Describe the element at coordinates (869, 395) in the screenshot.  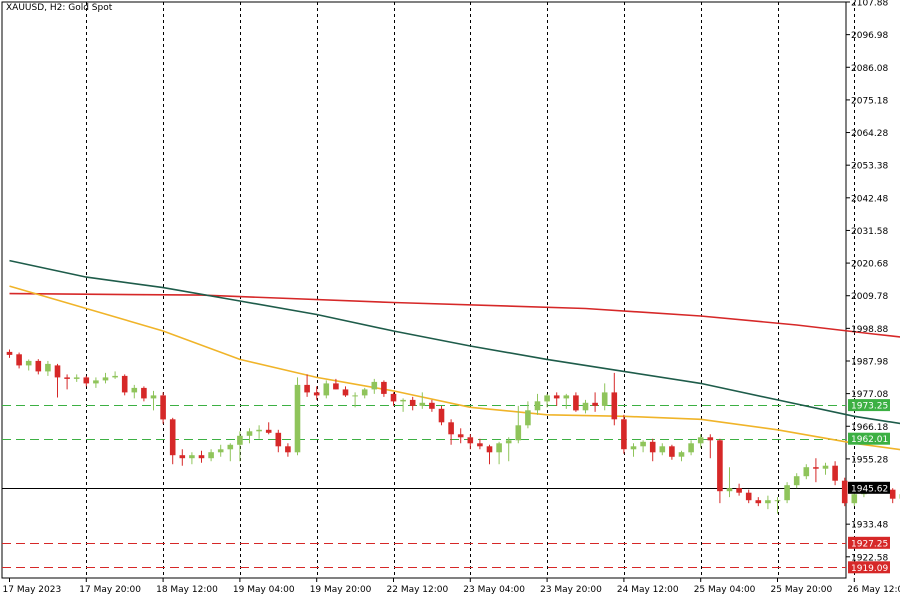
I see `y-tick-label: 1977.08` at that location.